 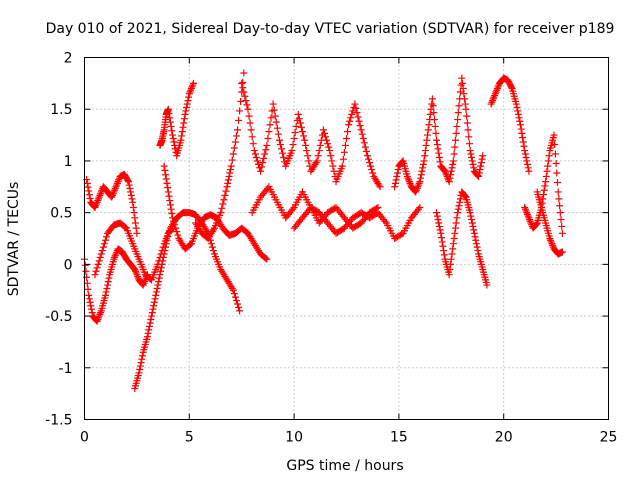 What do you see at coordinates (189, 438) in the screenshot?
I see `x-tick-label: 5` at bounding box center [189, 438].